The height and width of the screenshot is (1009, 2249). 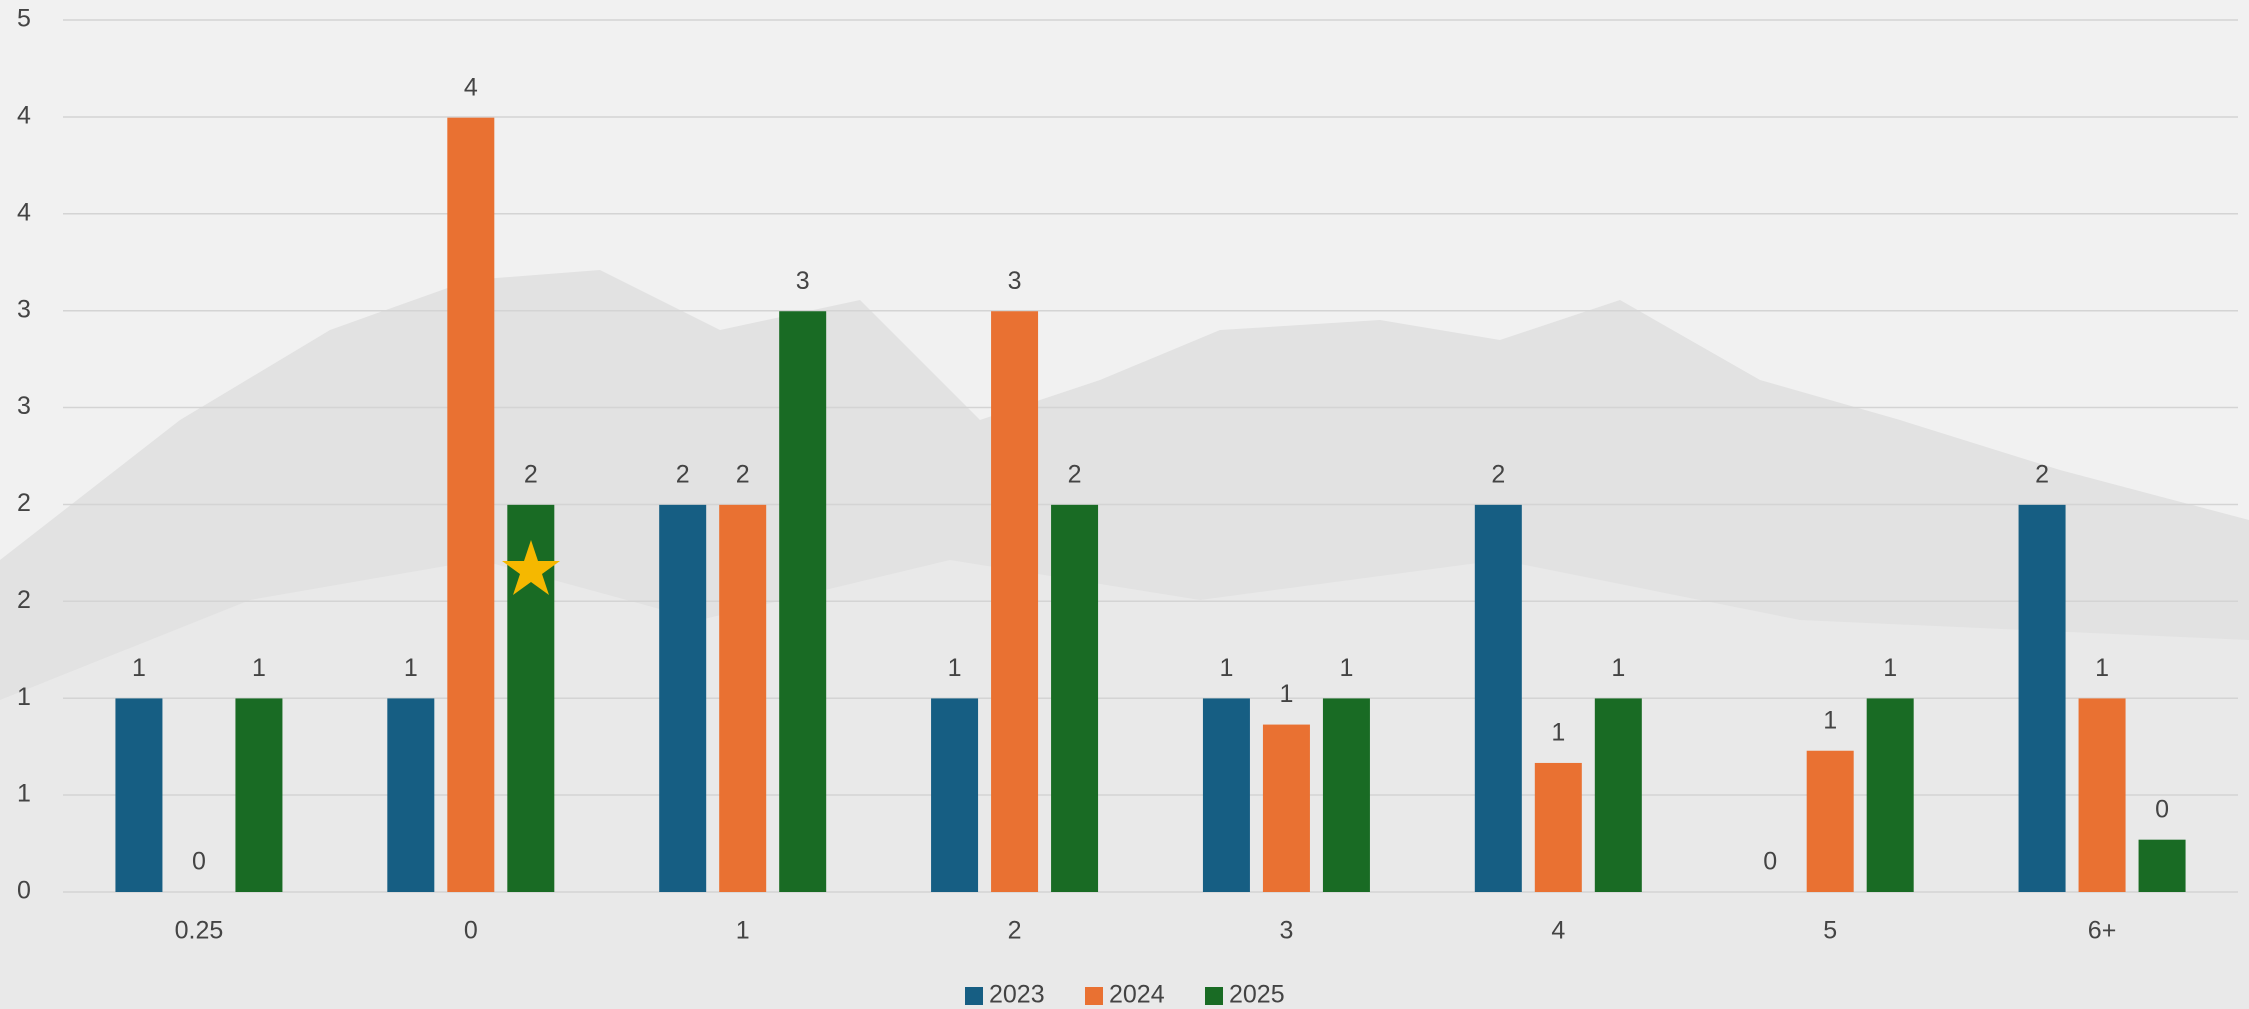 I want to click on x-tick-label: 5, so click(x=1830, y=931).